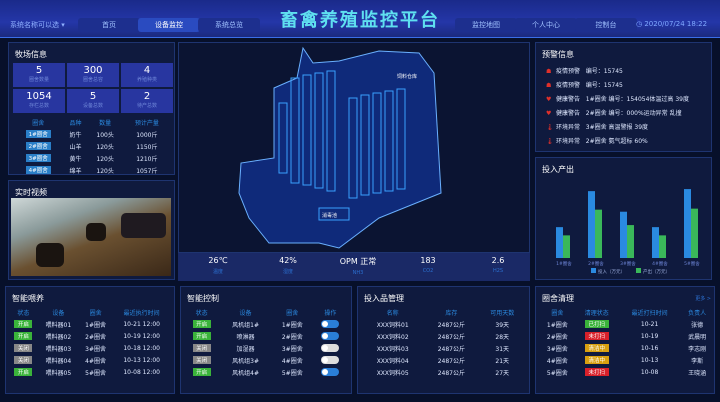  Describe the element at coordinates (141, 324) in the screenshot. I see `cell-text: 10-21 12:00` at that location.